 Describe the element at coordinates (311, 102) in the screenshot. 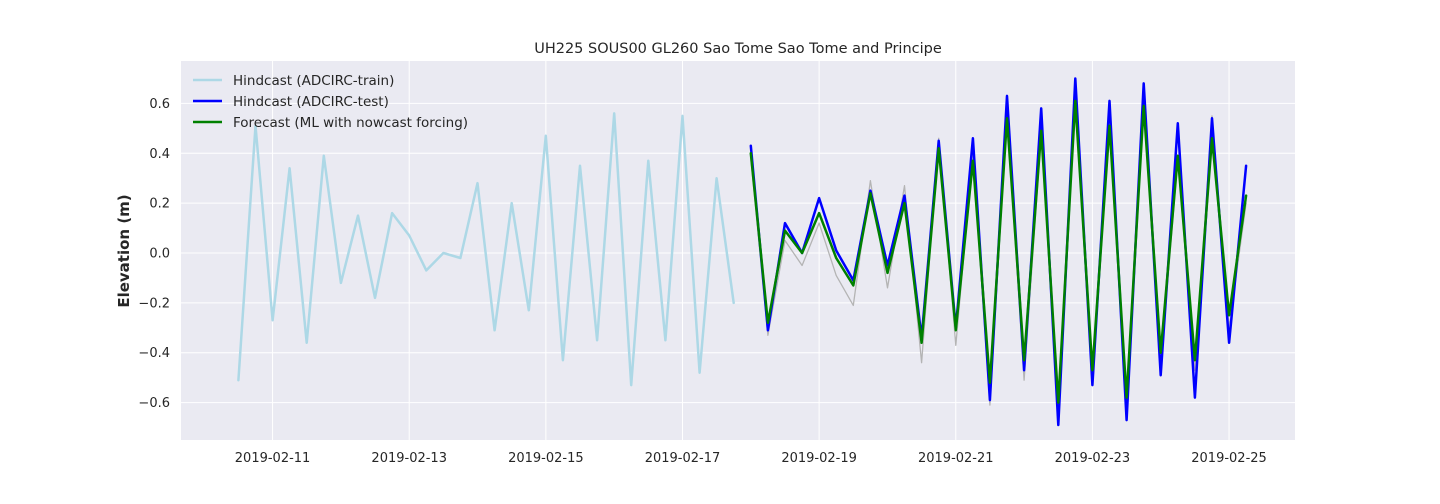

I see `legend-label: Hindcast (ADCIRC-test)` at that location.